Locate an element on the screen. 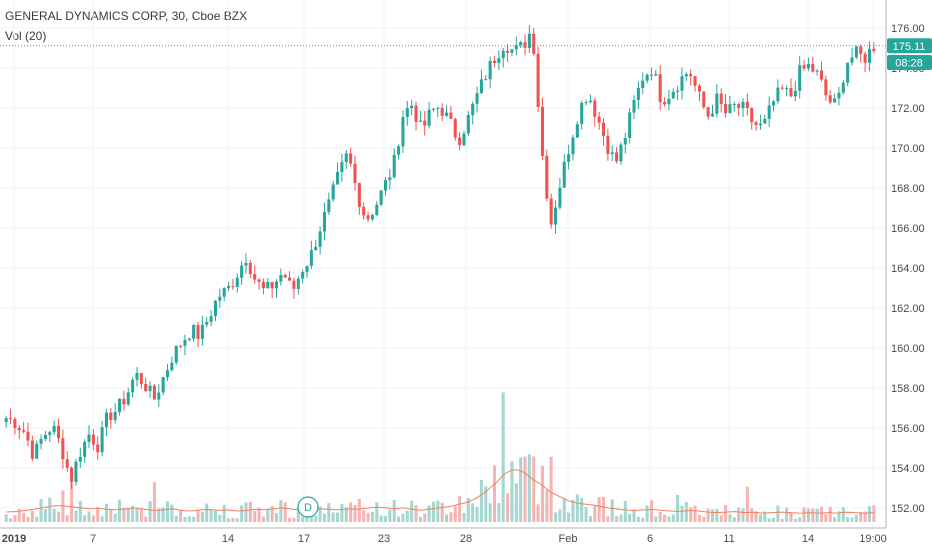 The width and height of the screenshot is (932, 550). time-axis: 2019 7 14 17 23 28 Feb 6 11 14 19:00 is located at coordinates (444, 539).